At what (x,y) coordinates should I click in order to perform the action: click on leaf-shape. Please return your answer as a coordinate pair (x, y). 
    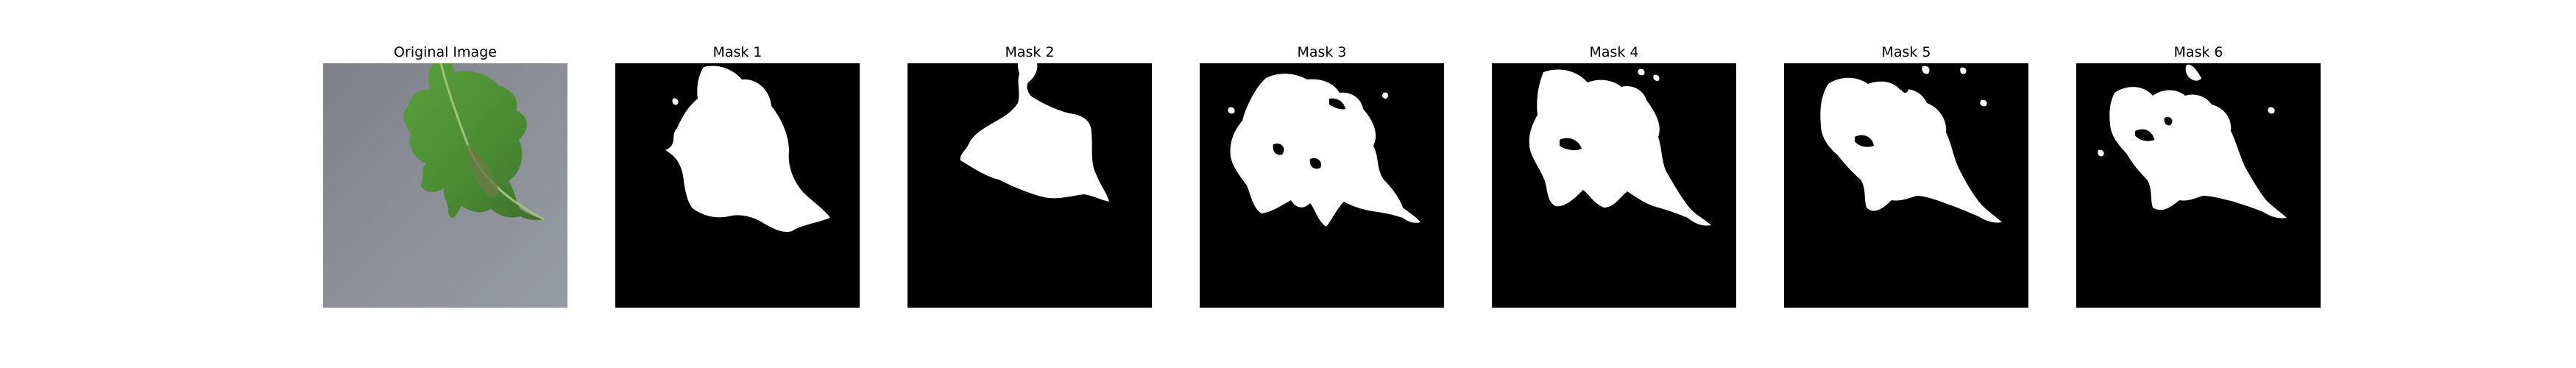
    Looking at the image, I should click on (473, 141).